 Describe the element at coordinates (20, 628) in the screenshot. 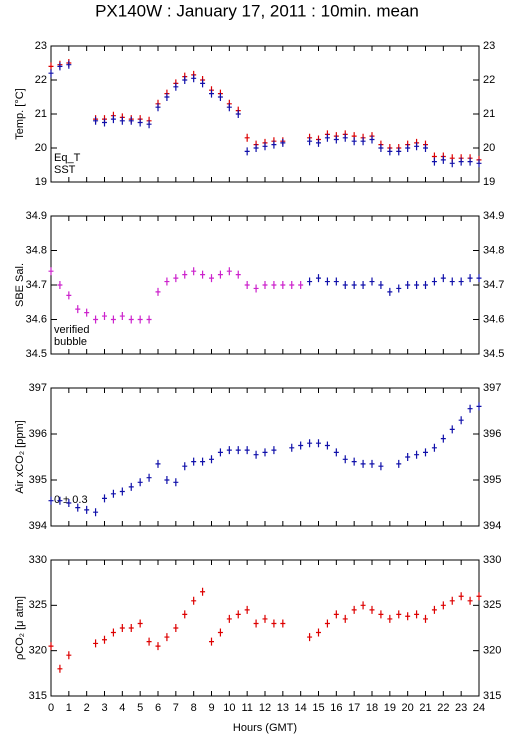

I see `y-axis-label: ρCO₂ [μ atm]` at that location.